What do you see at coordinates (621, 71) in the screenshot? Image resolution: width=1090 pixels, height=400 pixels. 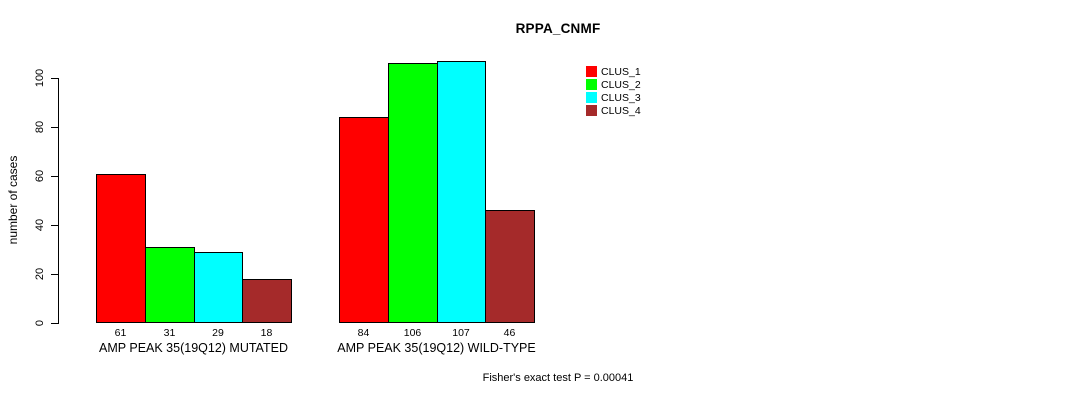 I see `legend-label: CLUS_1` at bounding box center [621, 71].